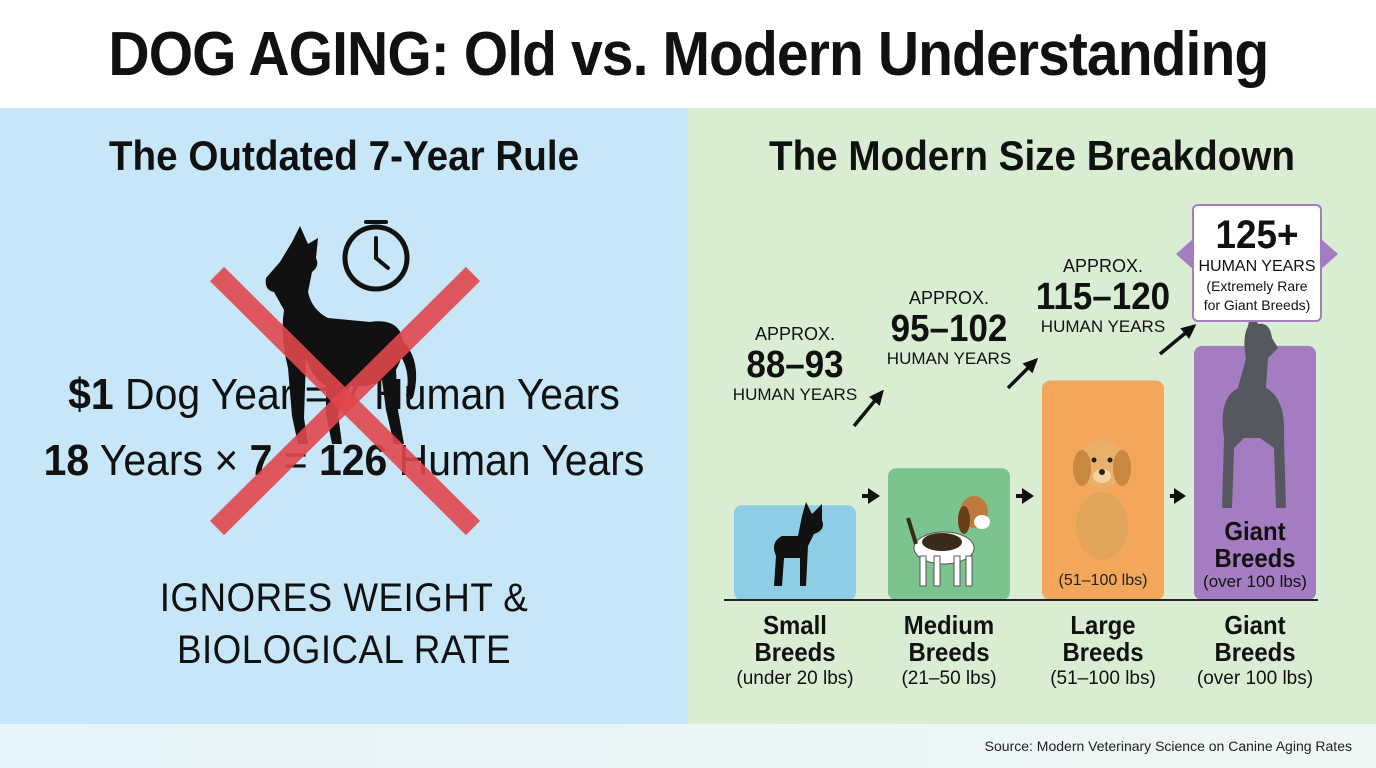 Image resolution: width=1376 pixels, height=768 pixels. What do you see at coordinates (1102, 500) in the screenshot?
I see `golden-retriever-icon` at bounding box center [1102, 500].